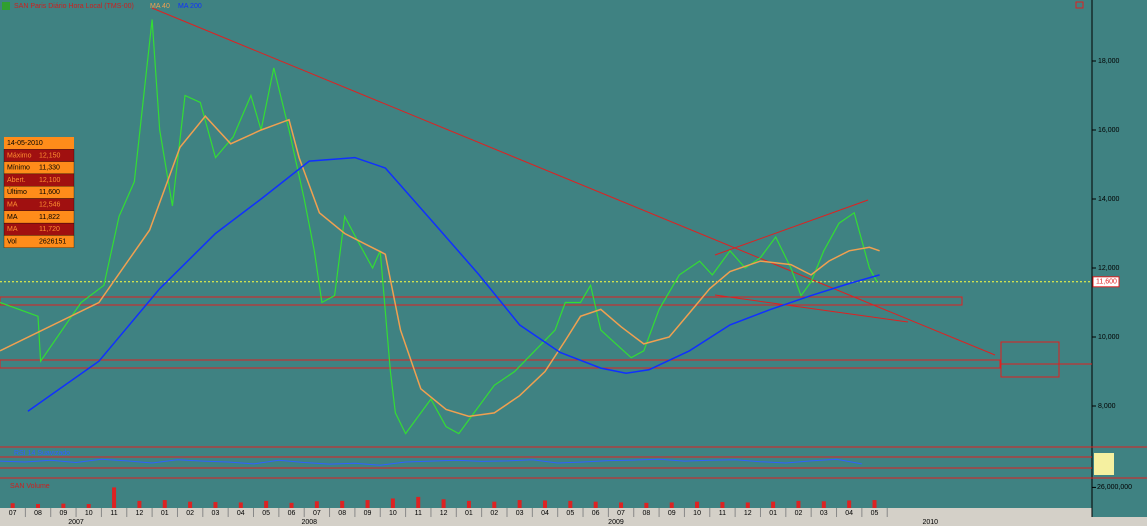  Describe the element at coordinates (616, 522) in the screenshot. I see `year-label: 2009` at that location.